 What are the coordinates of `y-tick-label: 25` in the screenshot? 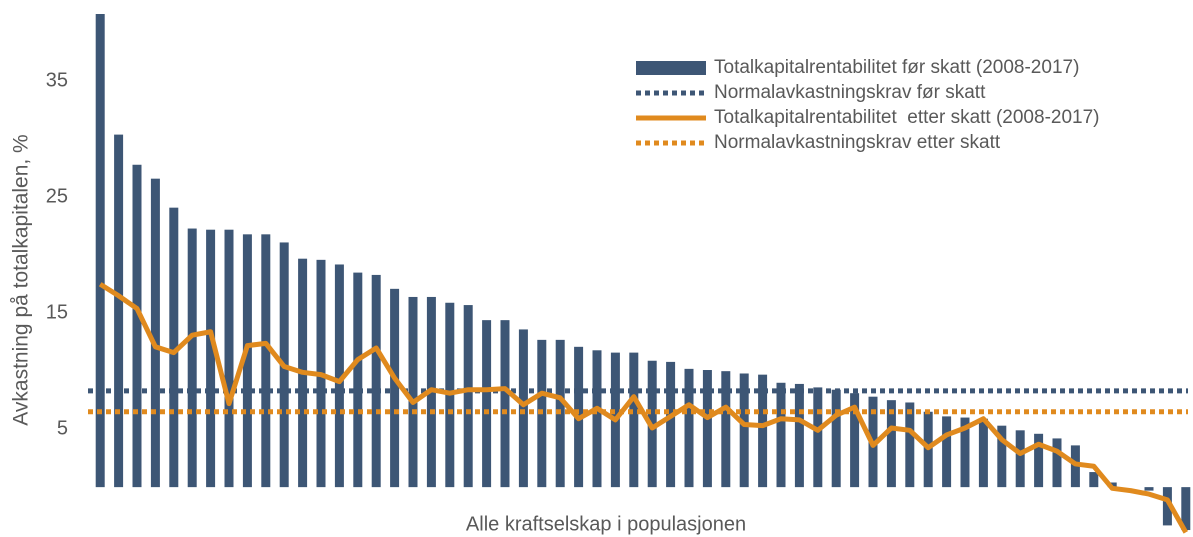 It's located at (57, 197).